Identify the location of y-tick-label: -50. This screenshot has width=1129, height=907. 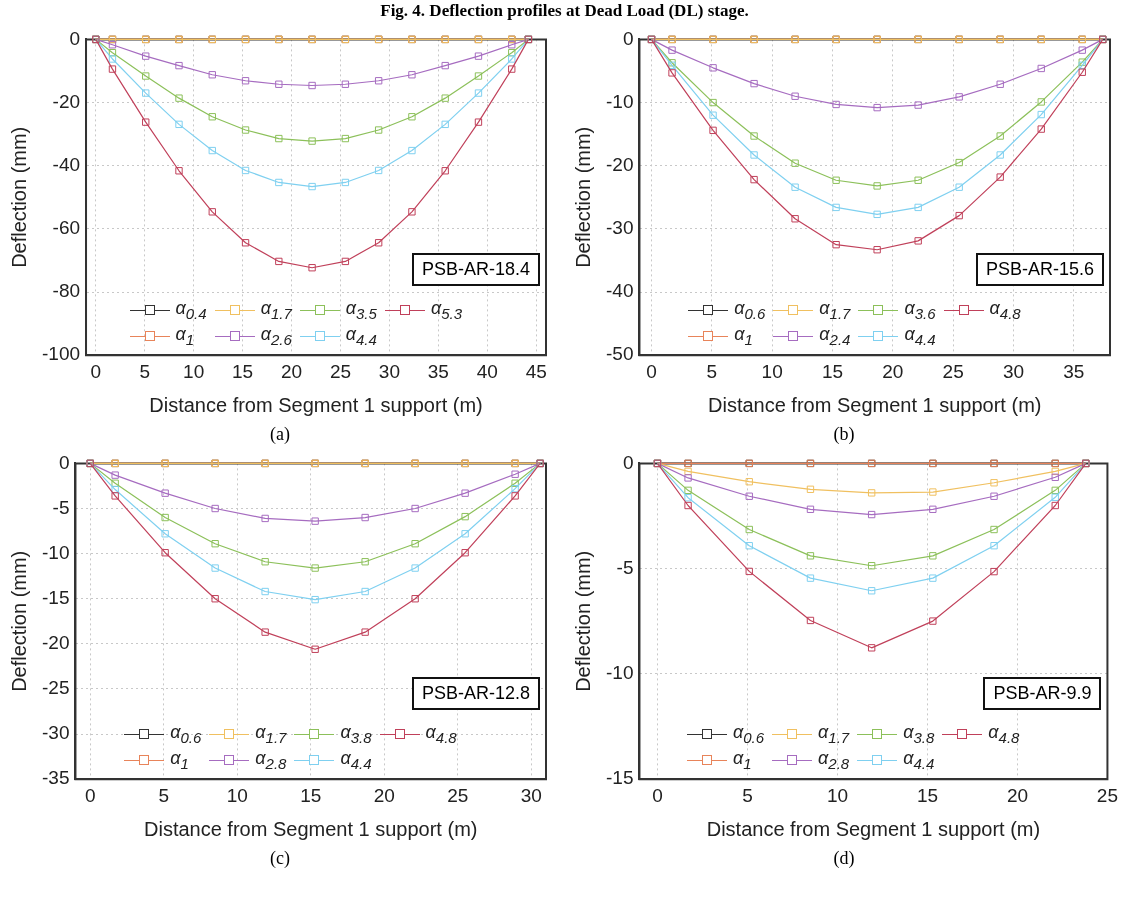
(619, 354).